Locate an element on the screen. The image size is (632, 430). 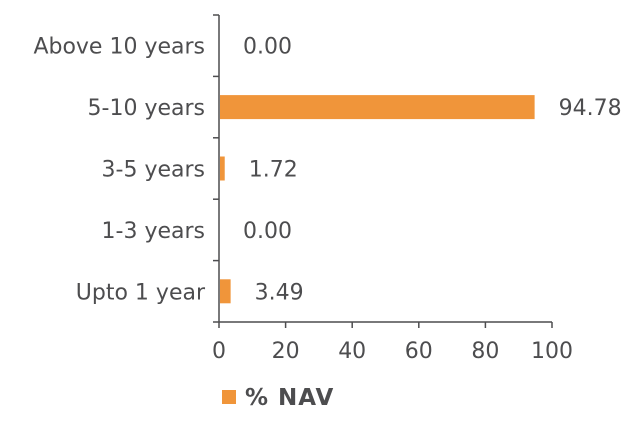
data-label: 94.78 is located at coordinates (590, 108).